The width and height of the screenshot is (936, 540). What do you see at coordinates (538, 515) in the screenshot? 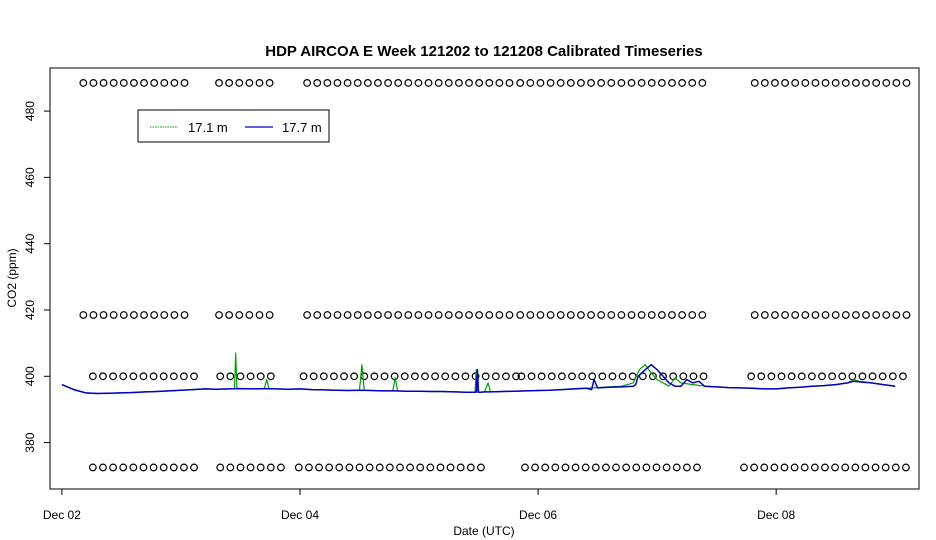
I see `x-tick-label: Dec 06` at bounding box center [538, 515].